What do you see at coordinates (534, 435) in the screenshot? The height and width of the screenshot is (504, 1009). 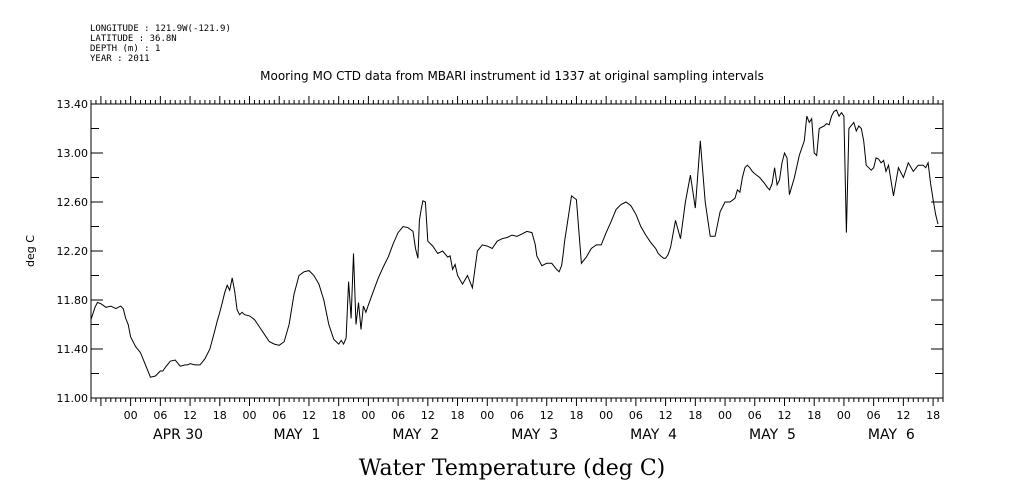 I see `x-day-label: MAY 3` at bounding box center [534, 435].